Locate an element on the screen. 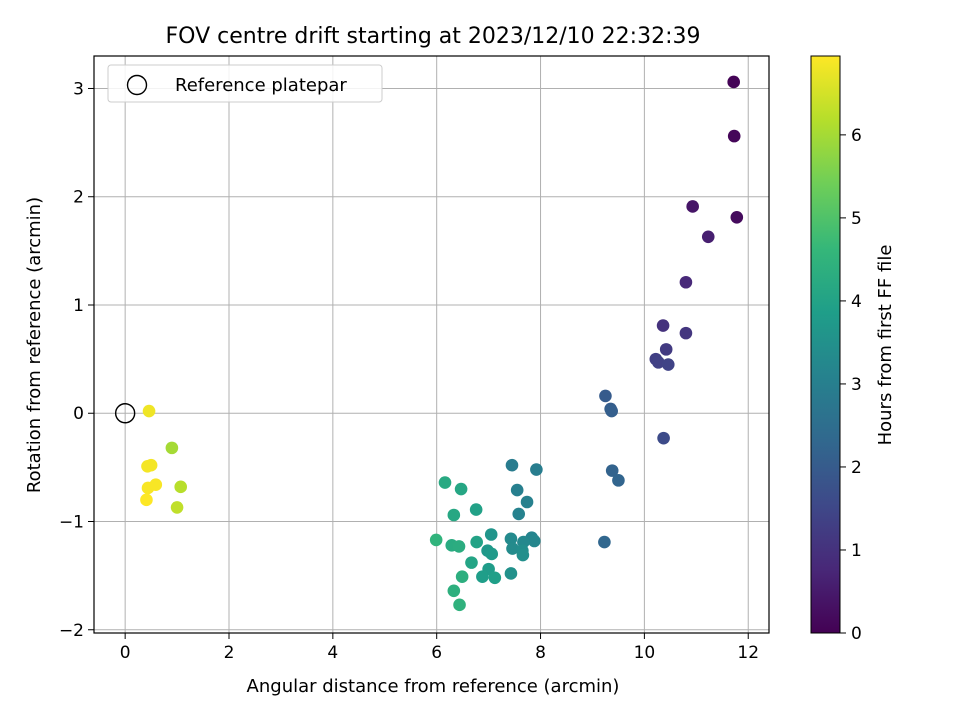 This screenshot has width=960, height=724. colorbar is located at coordinates (825, 344).